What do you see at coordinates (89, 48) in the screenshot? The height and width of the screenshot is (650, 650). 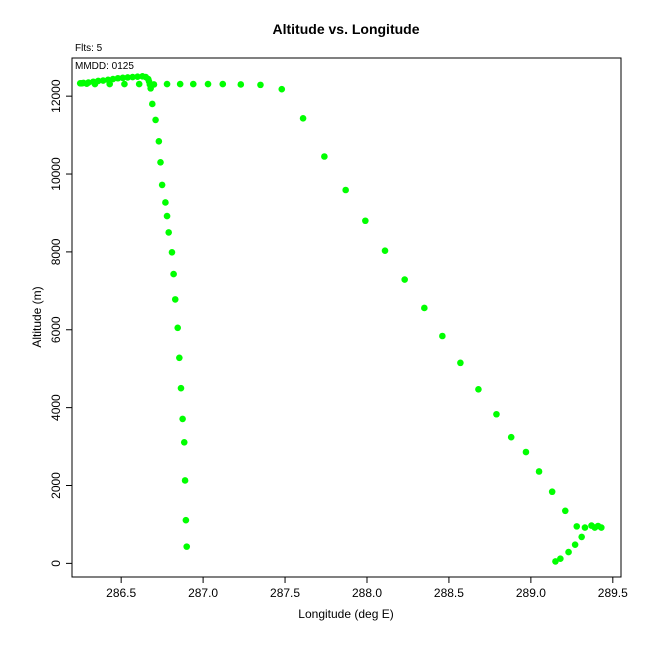 I see `flights-count-label: Flts: 5` at bounding box center [89, 48].